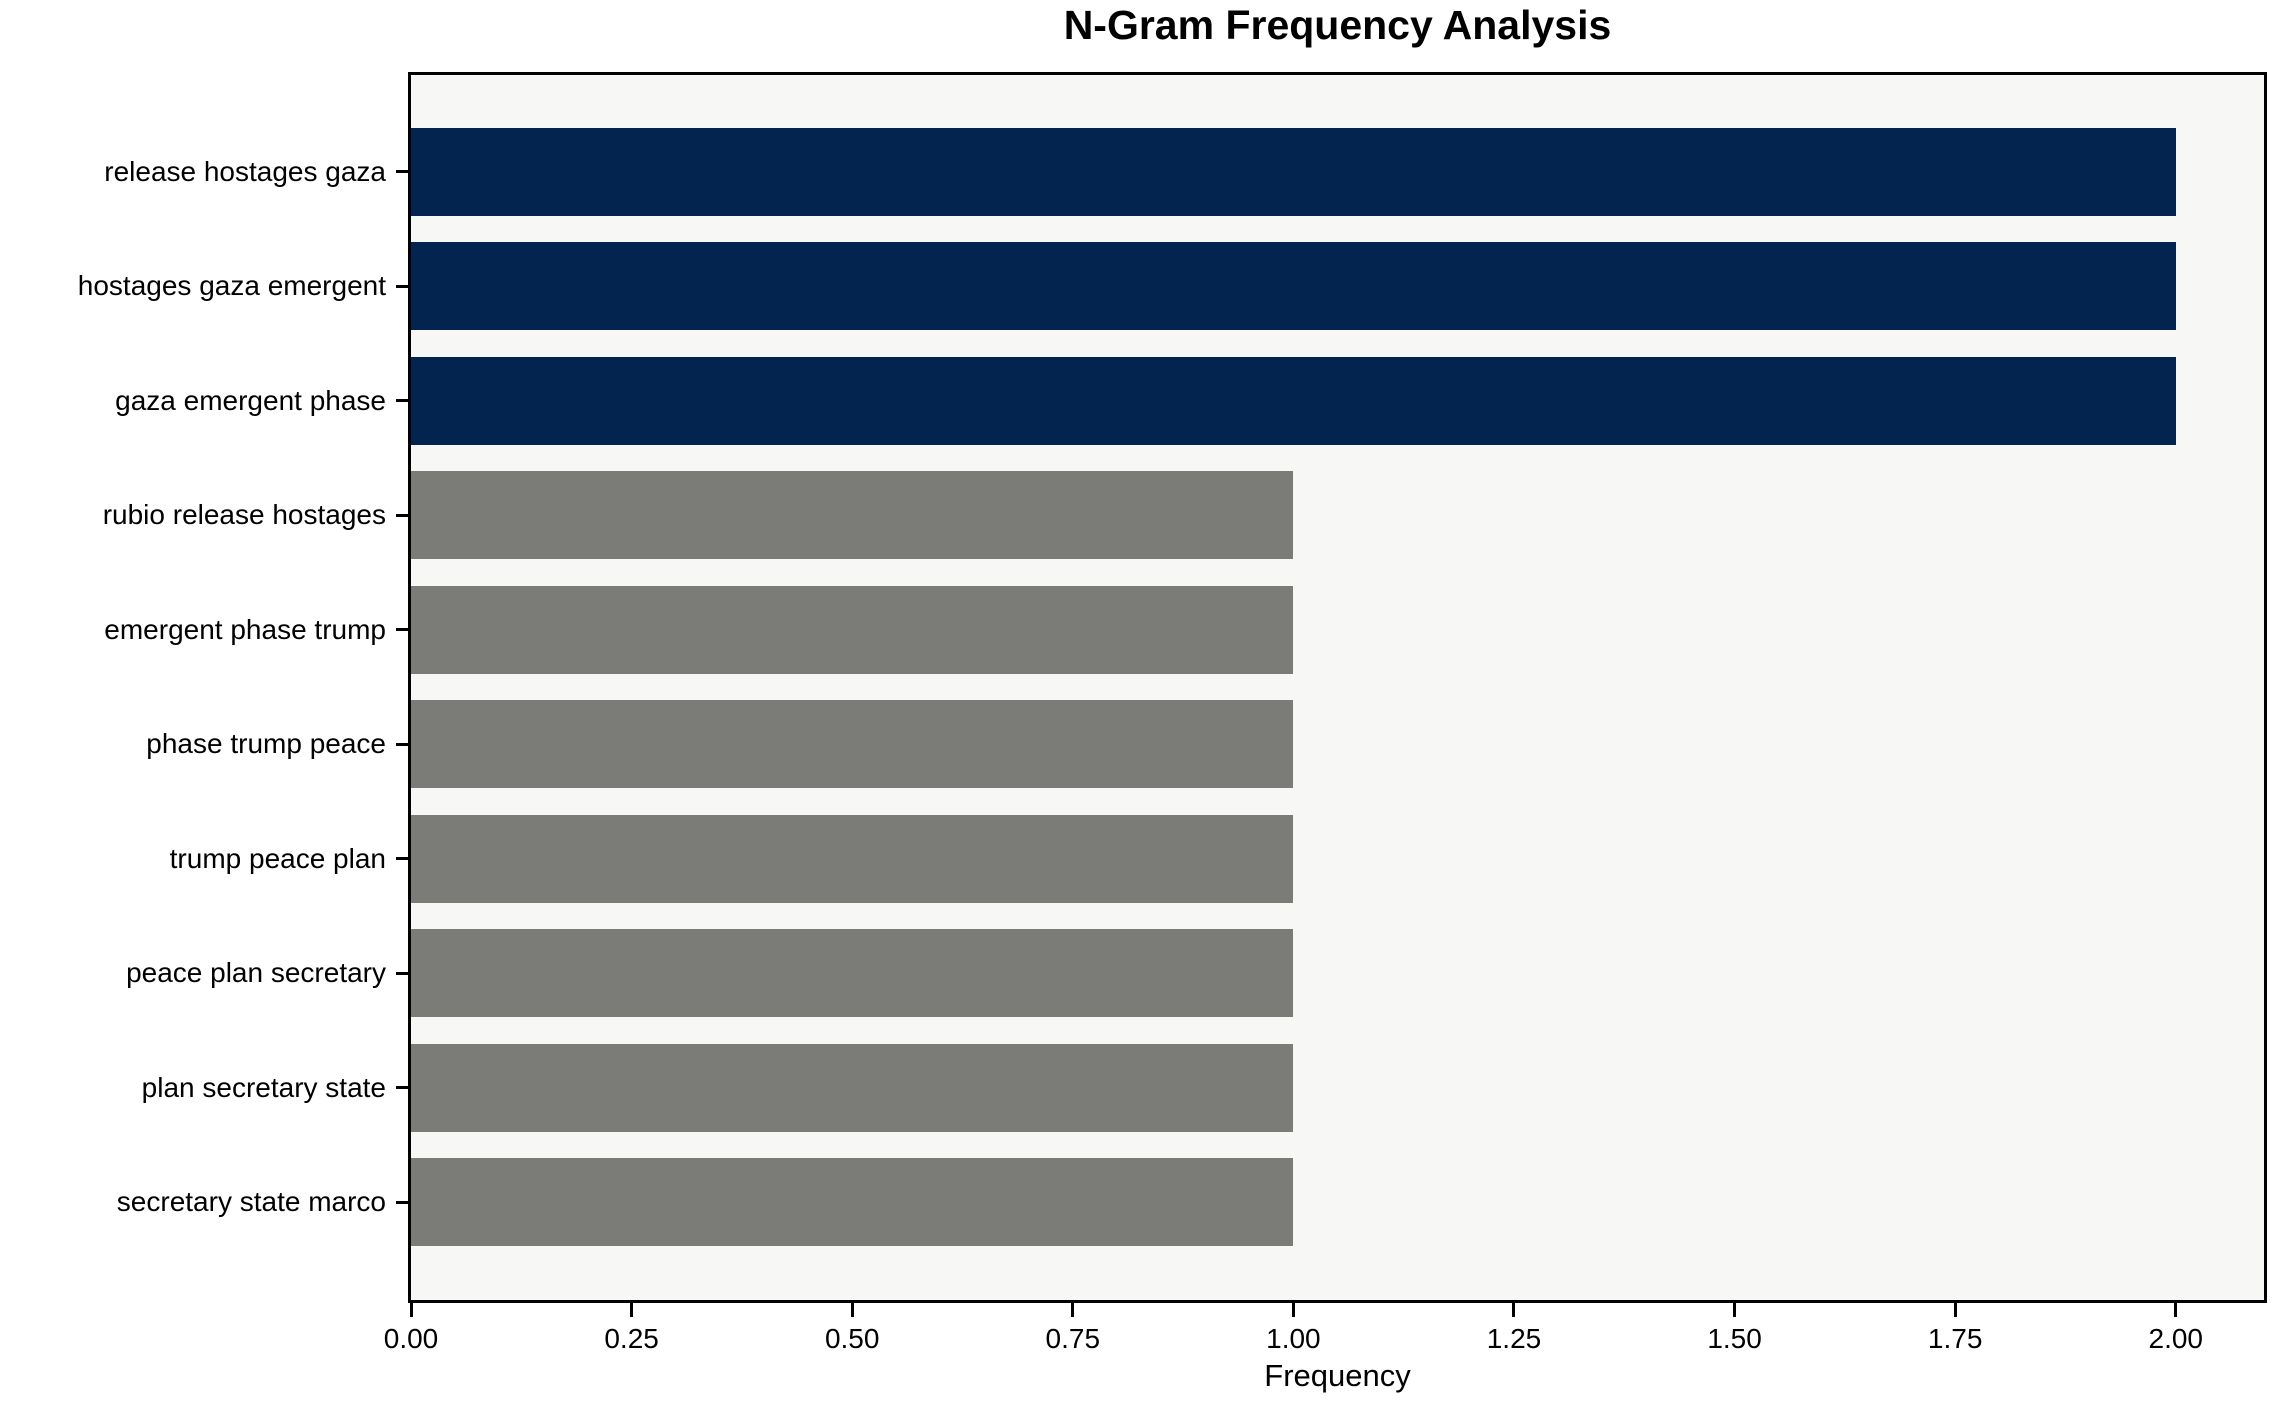 This screenshot has height=1414, width=2287. Describe the element at coordinates (631, 1338) in the screenshot. I see `x-tick-label: 0.25` at that location.